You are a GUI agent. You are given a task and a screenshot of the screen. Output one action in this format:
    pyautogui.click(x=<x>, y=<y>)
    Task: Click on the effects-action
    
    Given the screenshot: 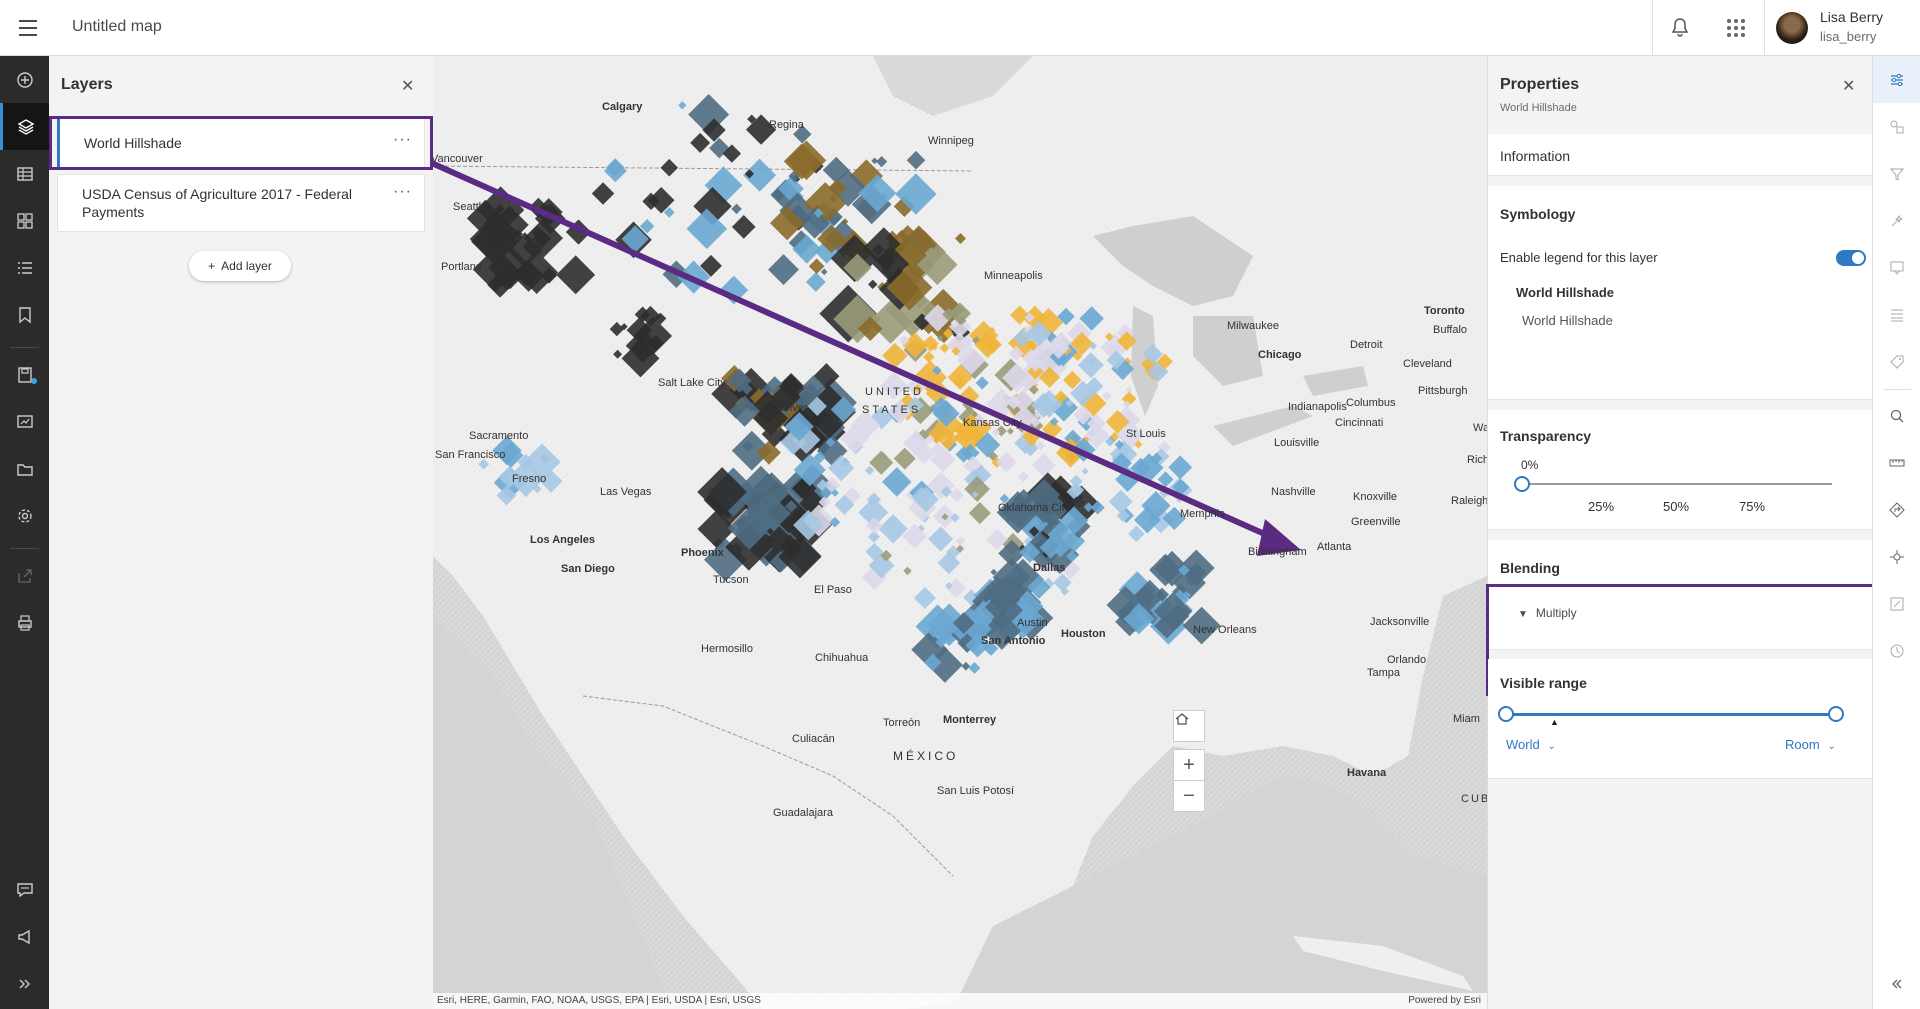 What is the action you would take?
    pyautogui.click(x=1896, y=220)
    